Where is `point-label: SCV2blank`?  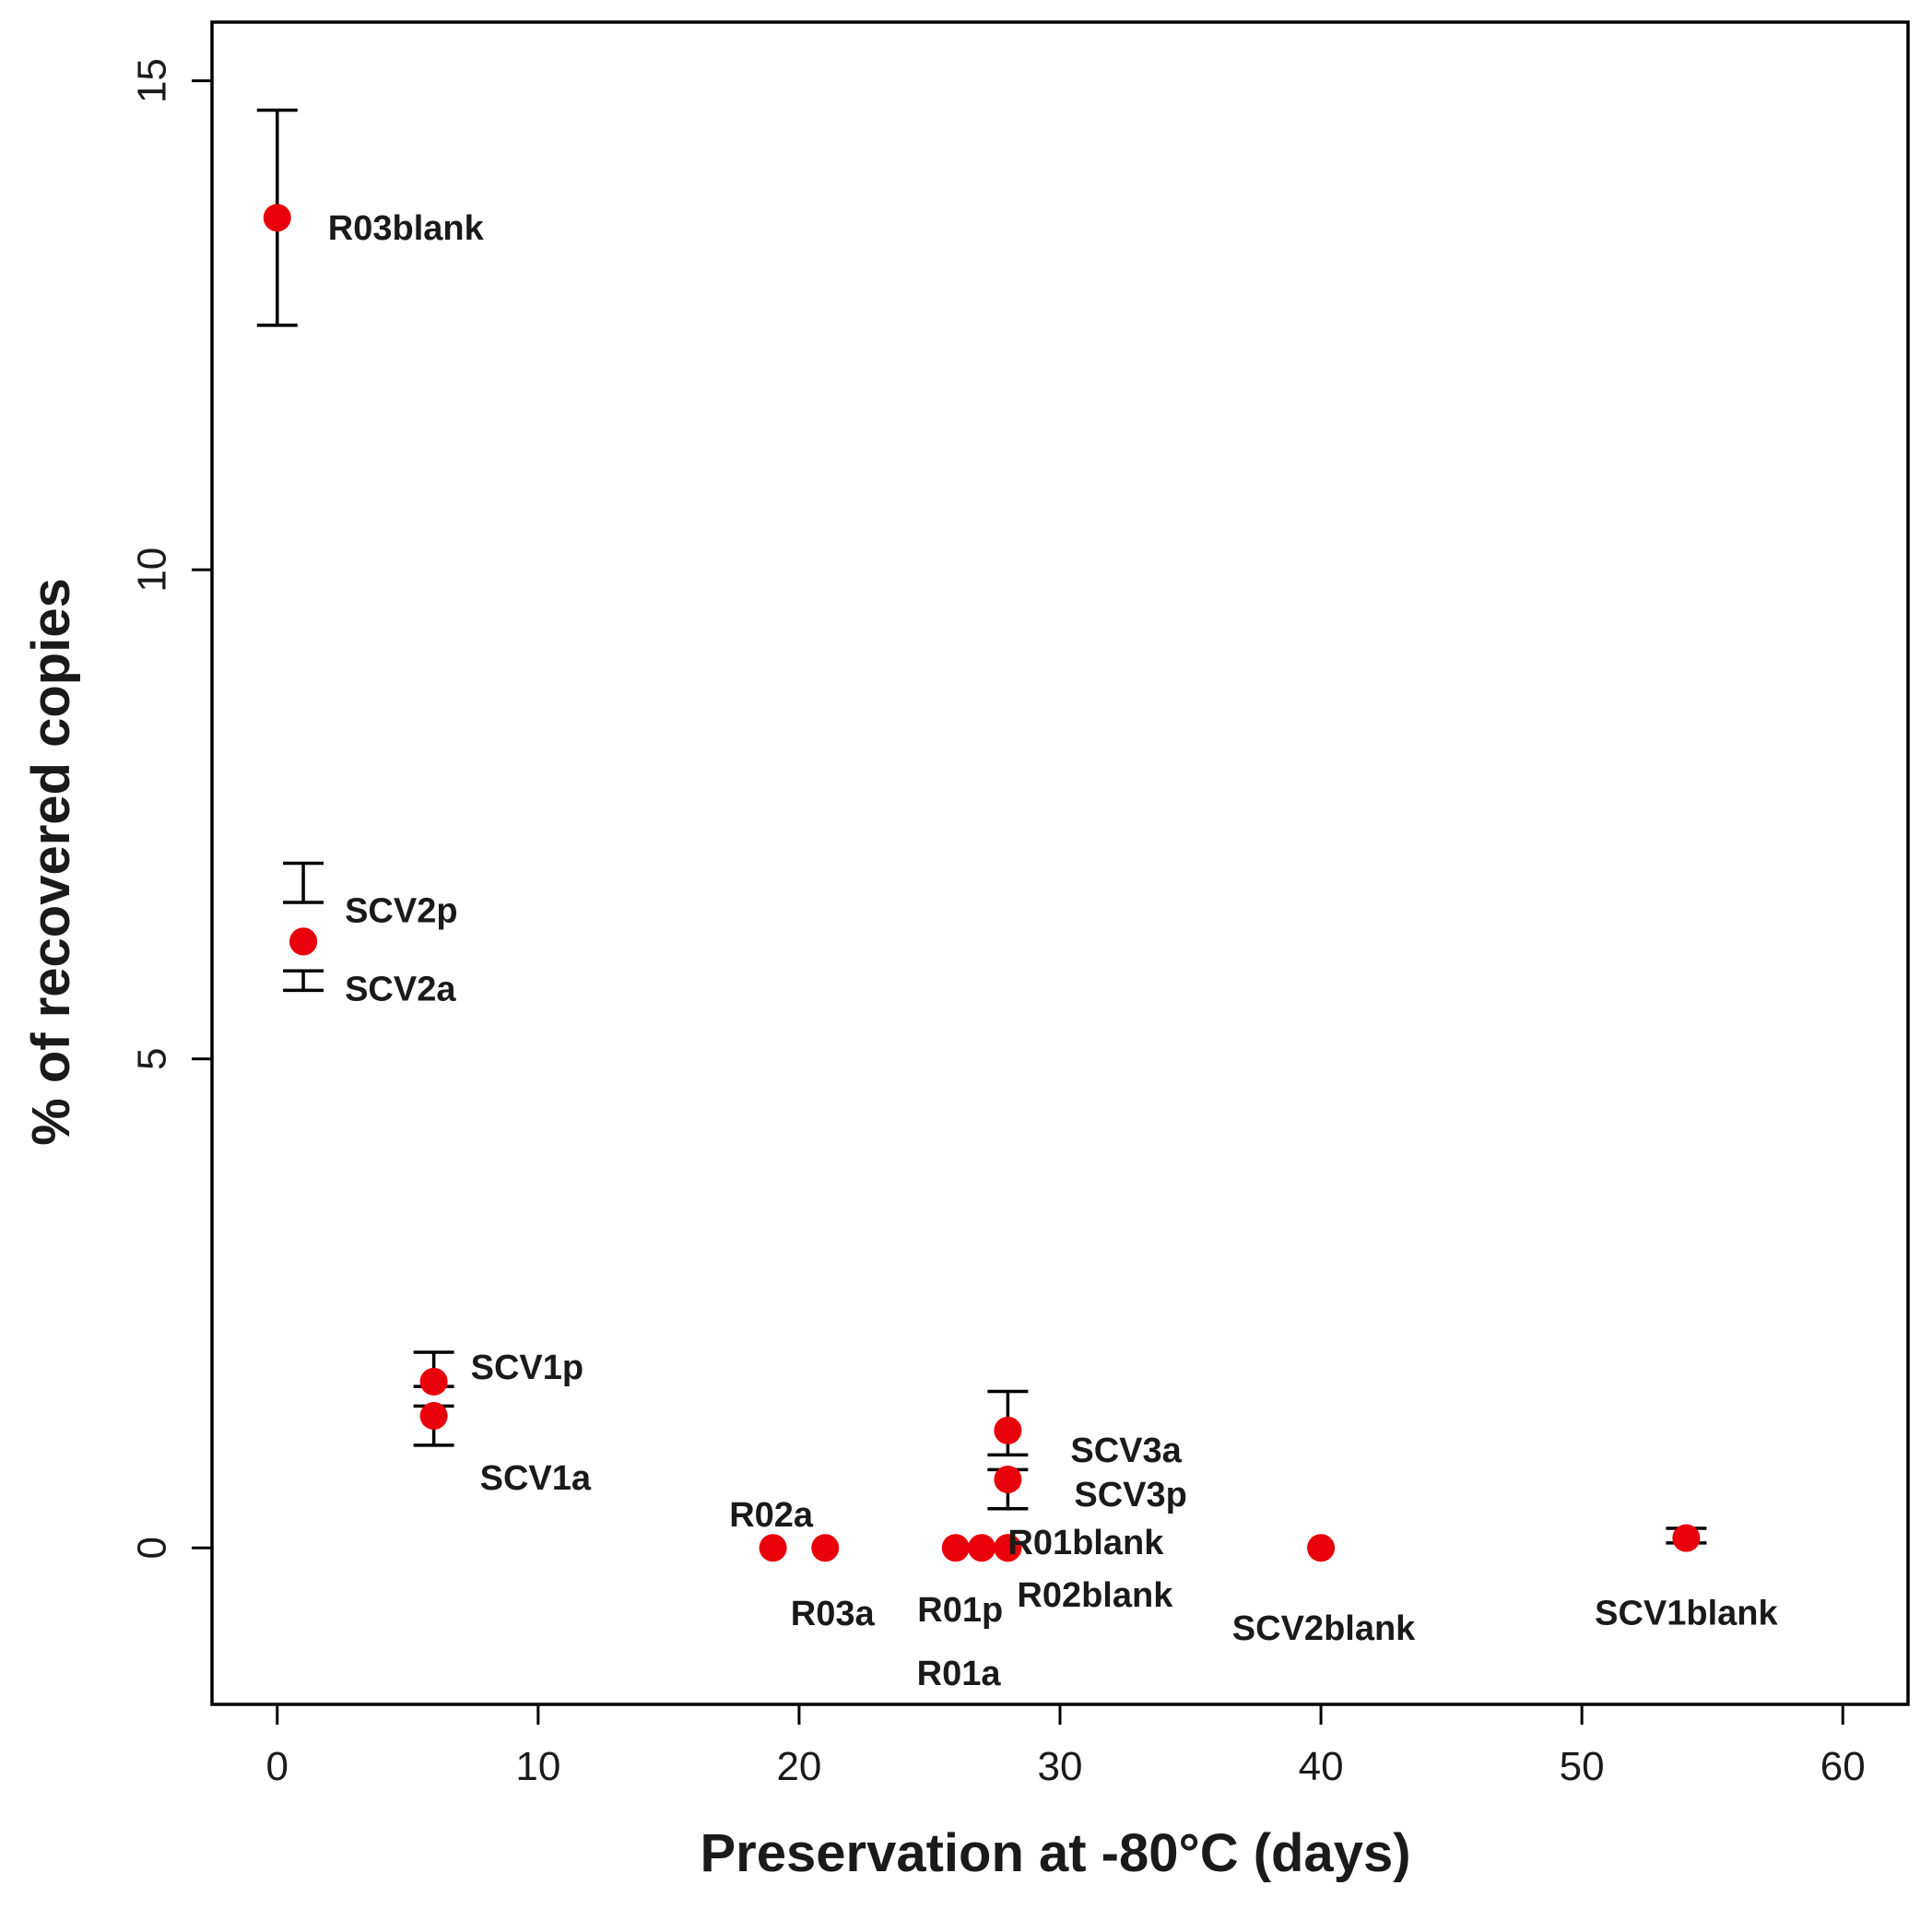 point-label: SCV2blank is located at coordinates (1324, 1628).